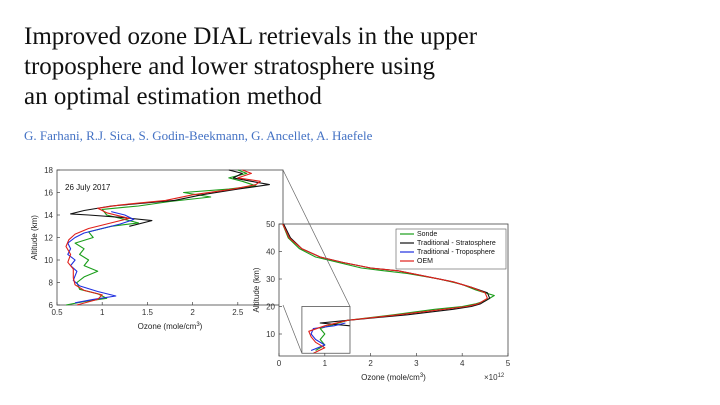 The height and width of the screenshot is (405, 720). I want to click on zoom-box, so click(326, 330).